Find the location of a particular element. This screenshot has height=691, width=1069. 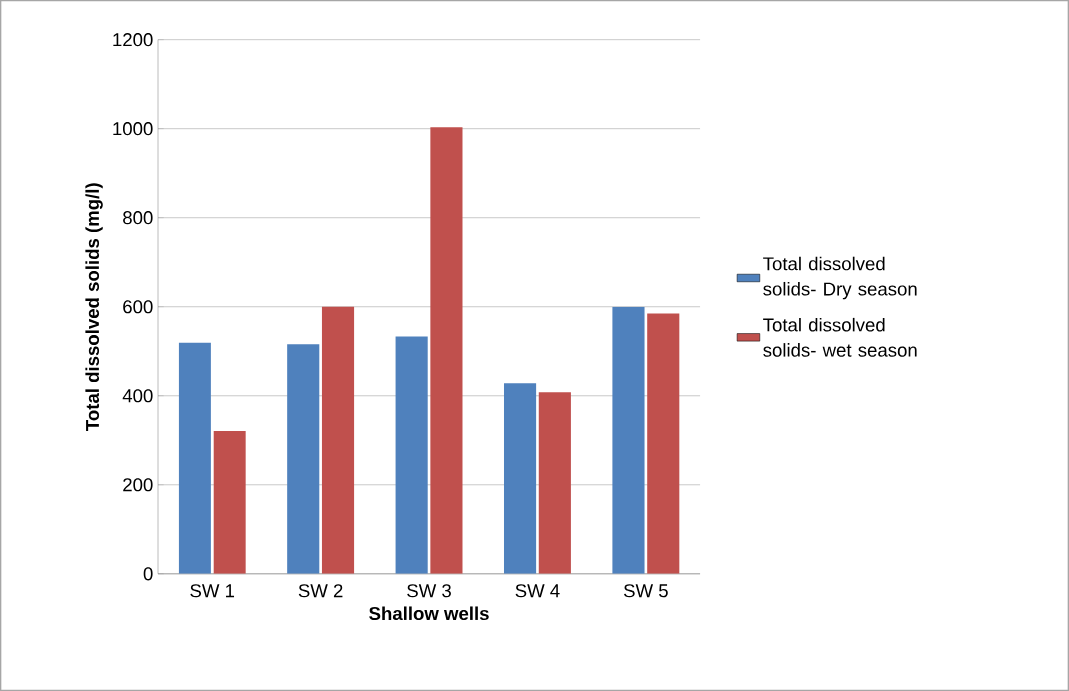

x-tick-label: SW 5 is located at coordinates (645, 591).